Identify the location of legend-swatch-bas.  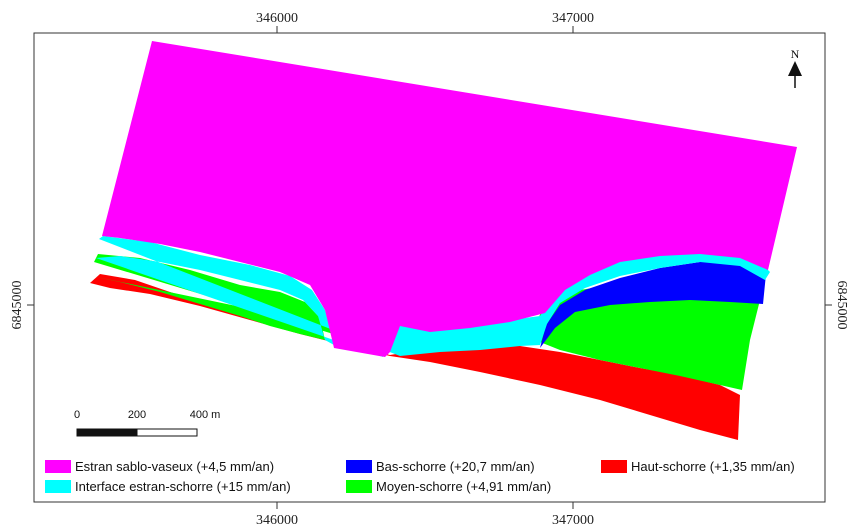
(359, 466).